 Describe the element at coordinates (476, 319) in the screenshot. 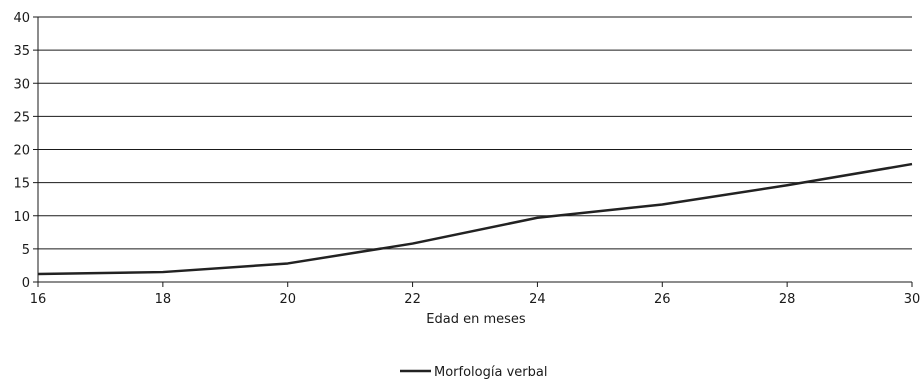

I see `x-axis-title: Edad en meses` at that location.